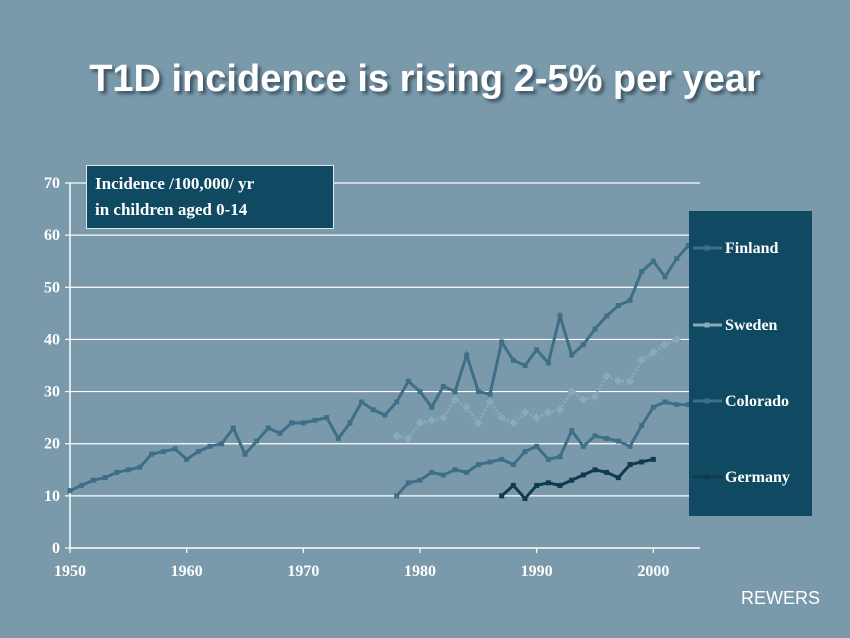  Describe the element at coordinates (707, 325) in the screenshot. I see `legend-marker-sweden` at that location.